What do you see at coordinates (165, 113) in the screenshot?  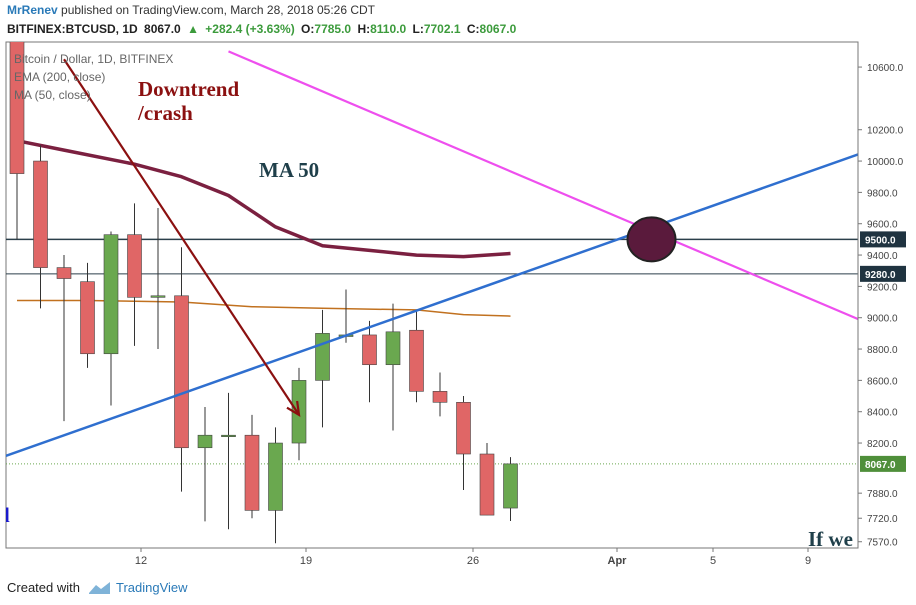 I see `annotation-crash: /crash` at bounding box center [165, 113].